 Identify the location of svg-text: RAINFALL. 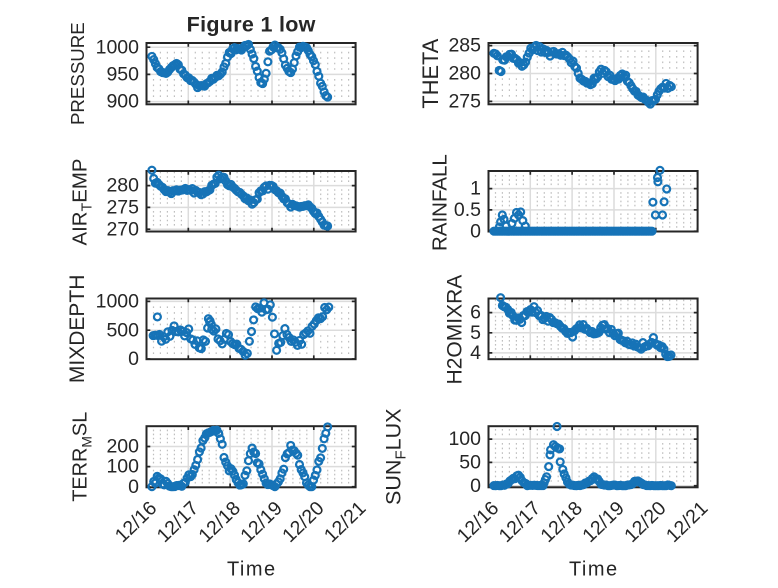
(439, 202).